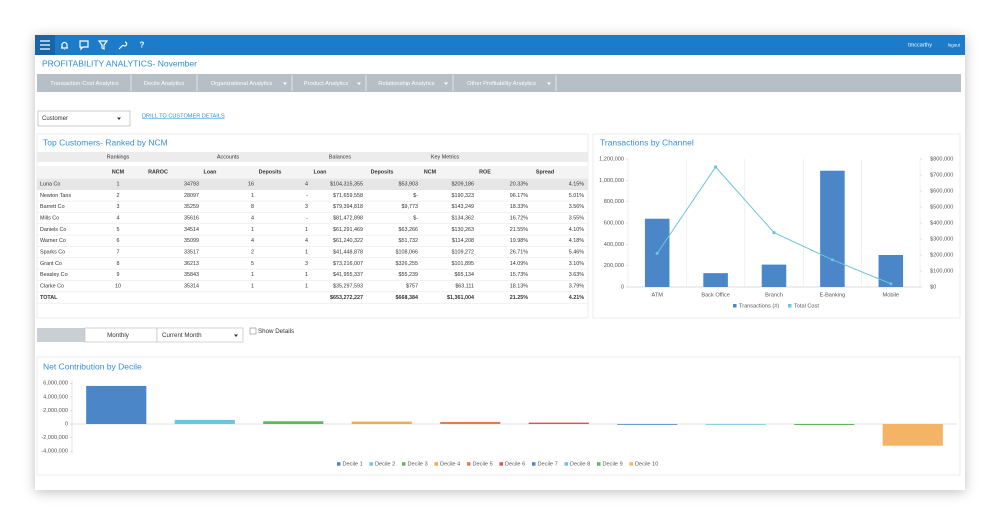 The image size is (1000, 524). Describe the element at coordinates (891, 295) in the screenshot. I see `x-tick-label: Mobile` at that location.